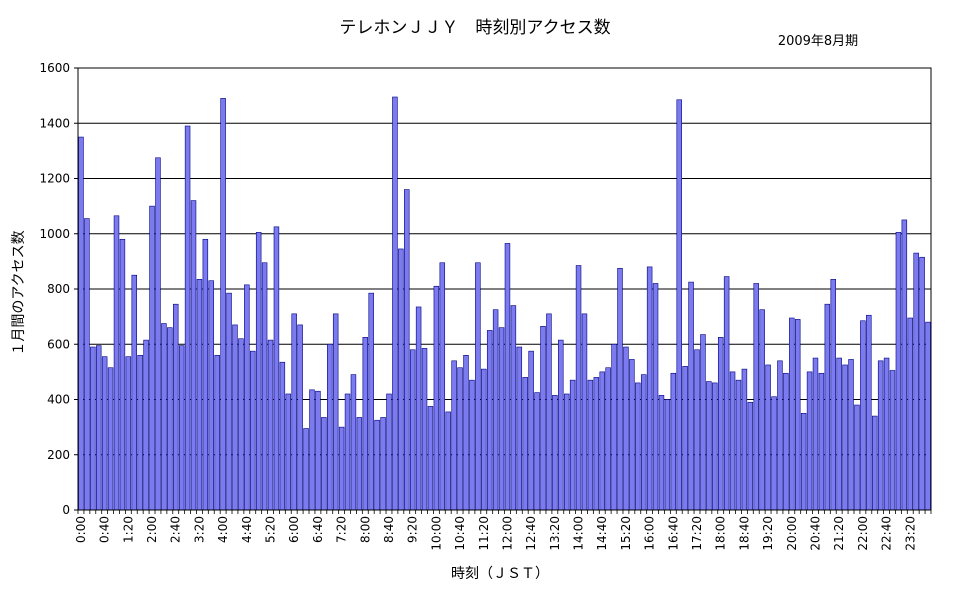 The width and height of the screenshot is (967, 590). What do you see at coordinates (650, 533) in the screenshot?
I see `x-tick-label: 16:00` at bounding box center [650, 533].